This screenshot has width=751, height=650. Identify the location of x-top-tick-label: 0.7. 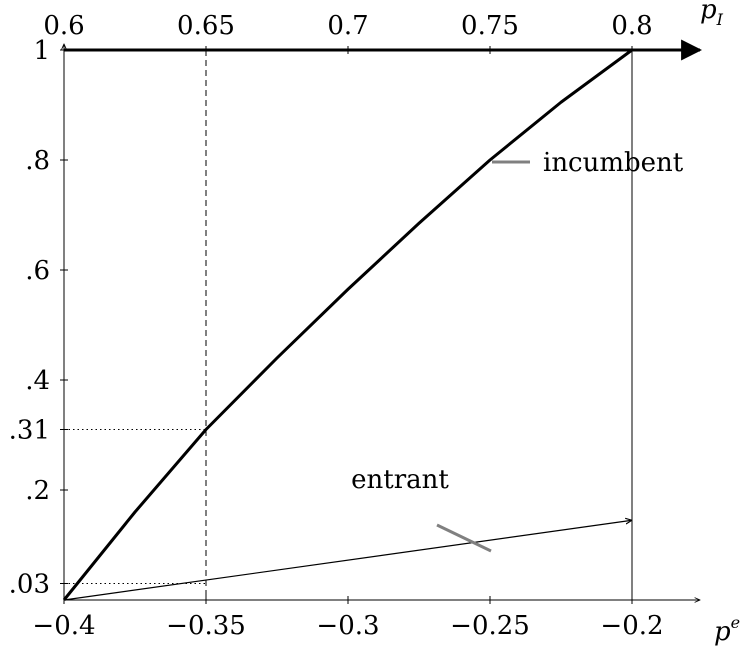
(347, 26).